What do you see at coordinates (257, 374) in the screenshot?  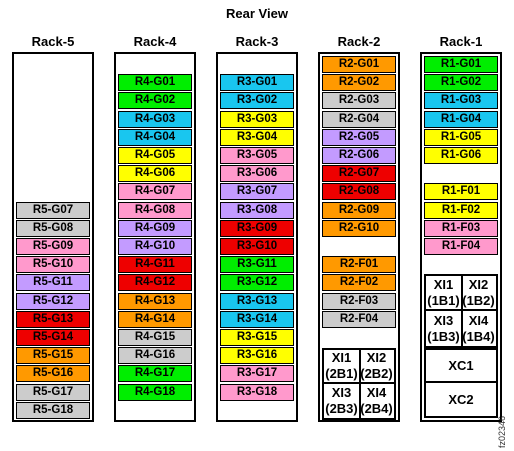 I see `slot-r3-g17: R3-G17` at bounding box center [257, 374].